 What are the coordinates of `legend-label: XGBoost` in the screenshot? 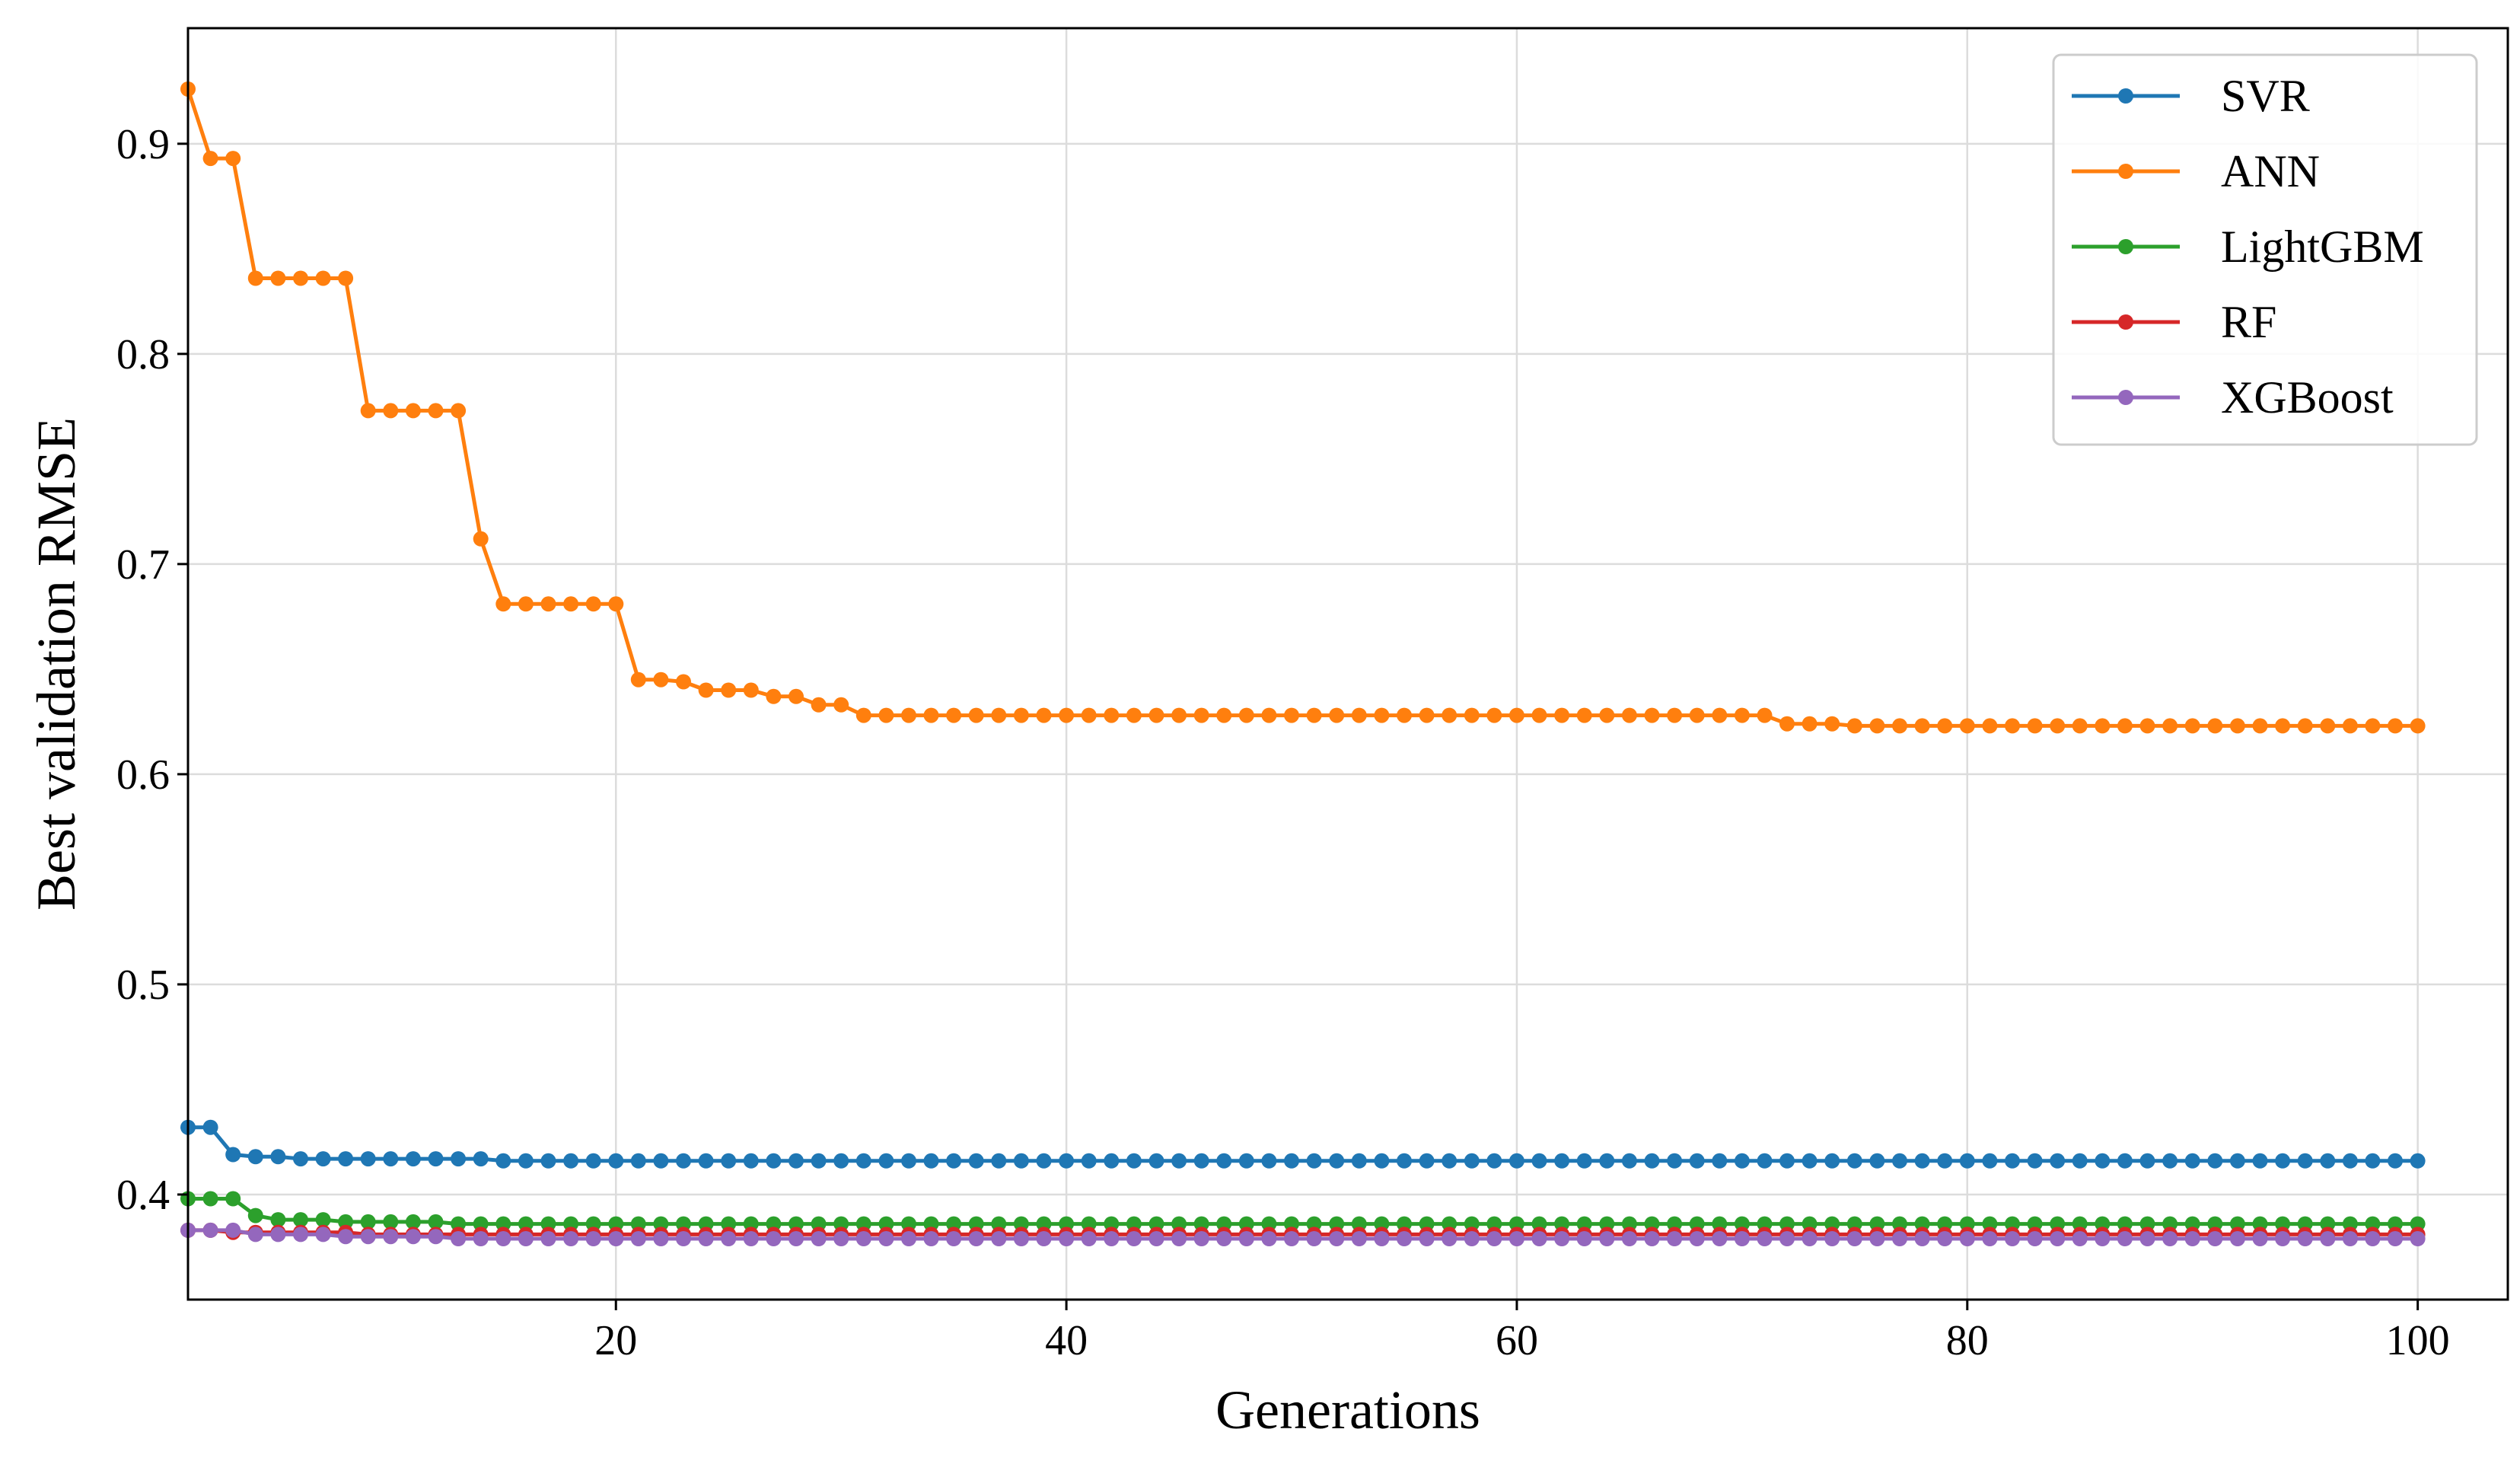 It's located at (2307, 397).